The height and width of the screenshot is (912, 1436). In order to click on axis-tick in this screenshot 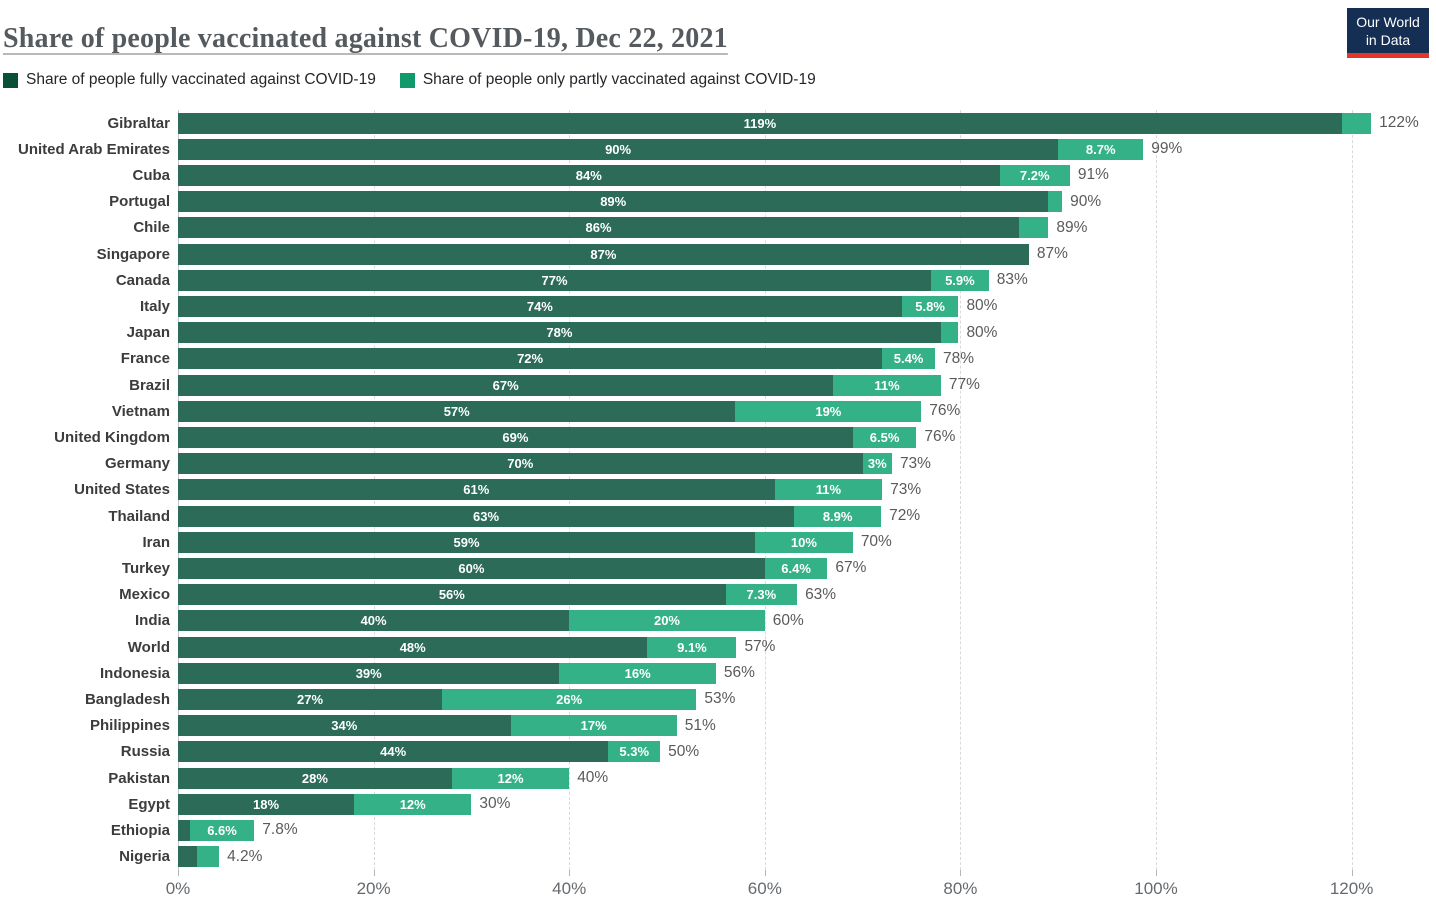, I will do `click(1156, 872)`.